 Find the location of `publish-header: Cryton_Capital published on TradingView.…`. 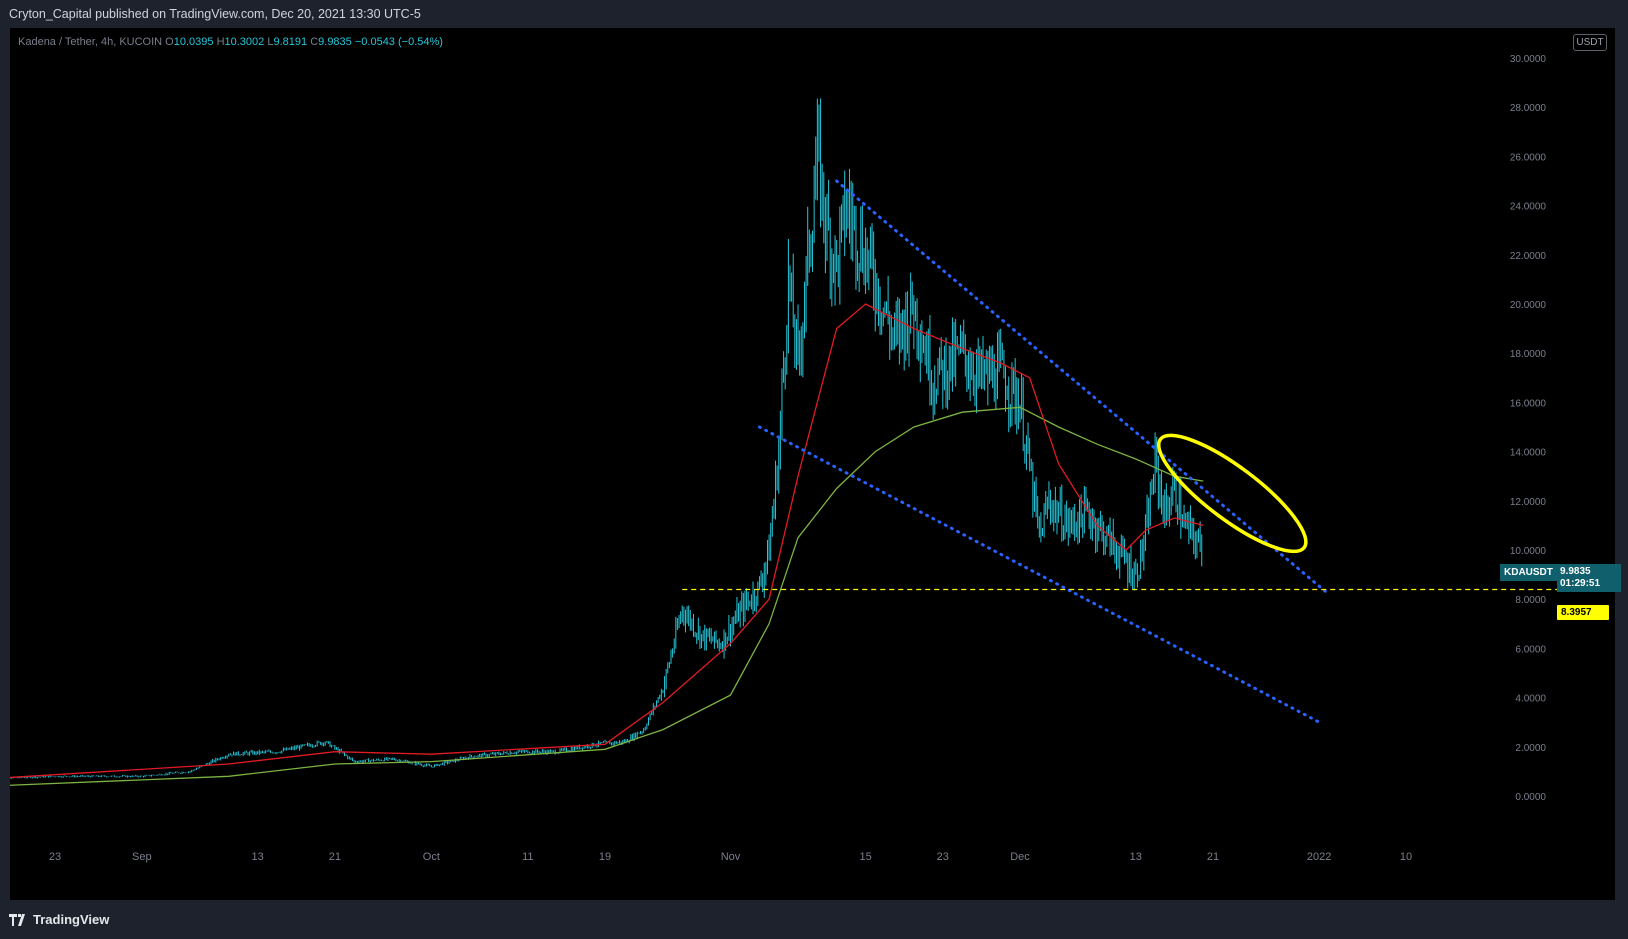

publish-header: Cryton_Capital published on TradingView.… is located at coordinates (814, 14).